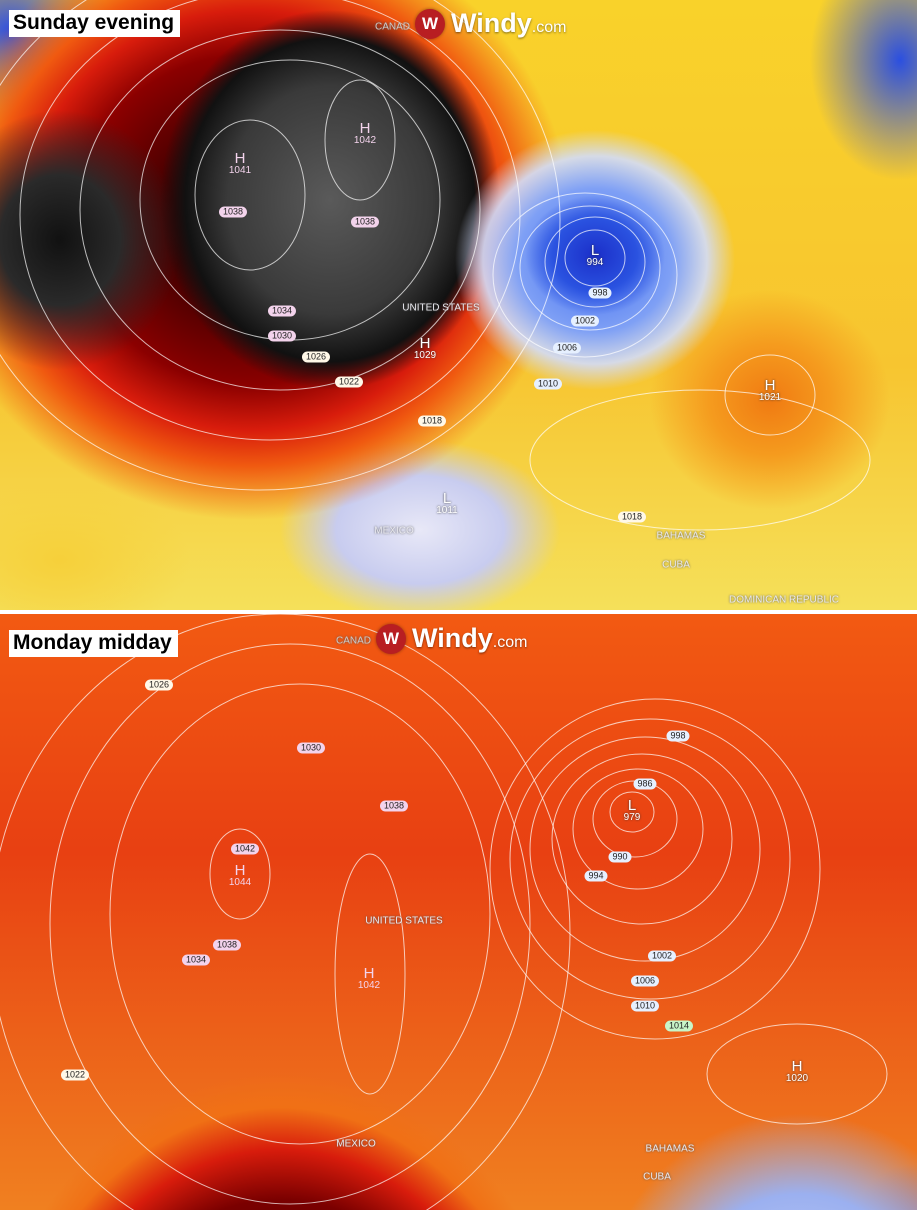 This screenshot has width=917, height=1210. What do you see at coordinates (596, 876) in the screenshot?
I see `isobar-label: 994` at bounding box center [596, 876].